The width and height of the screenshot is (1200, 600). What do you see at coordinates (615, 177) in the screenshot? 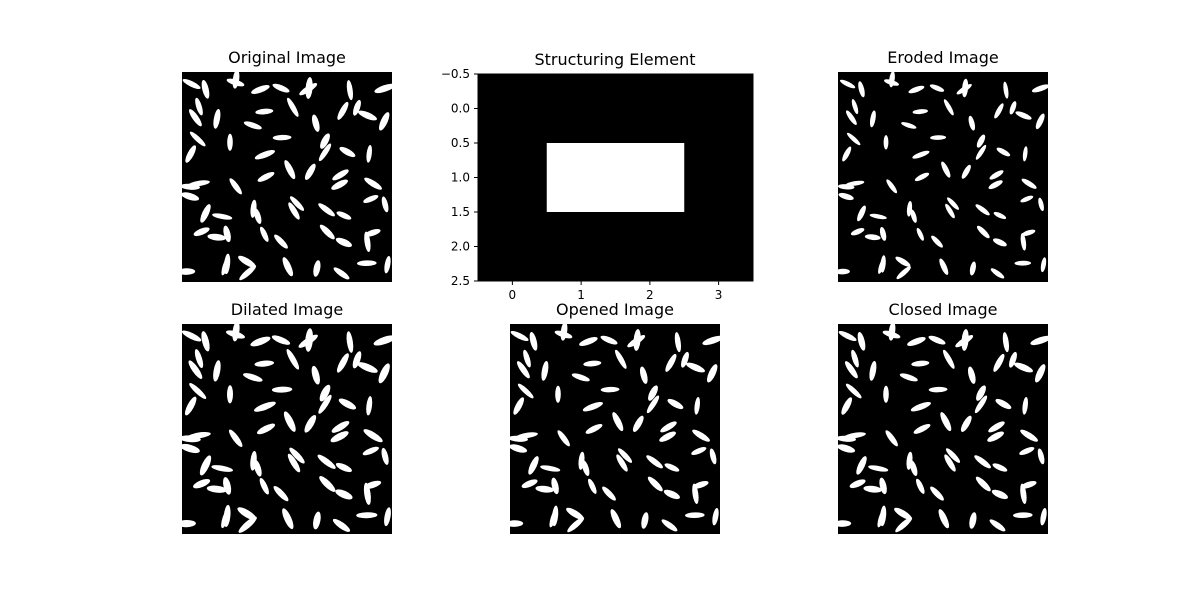
I see `heatmap-white-cell` at bounding box center [615, 177].